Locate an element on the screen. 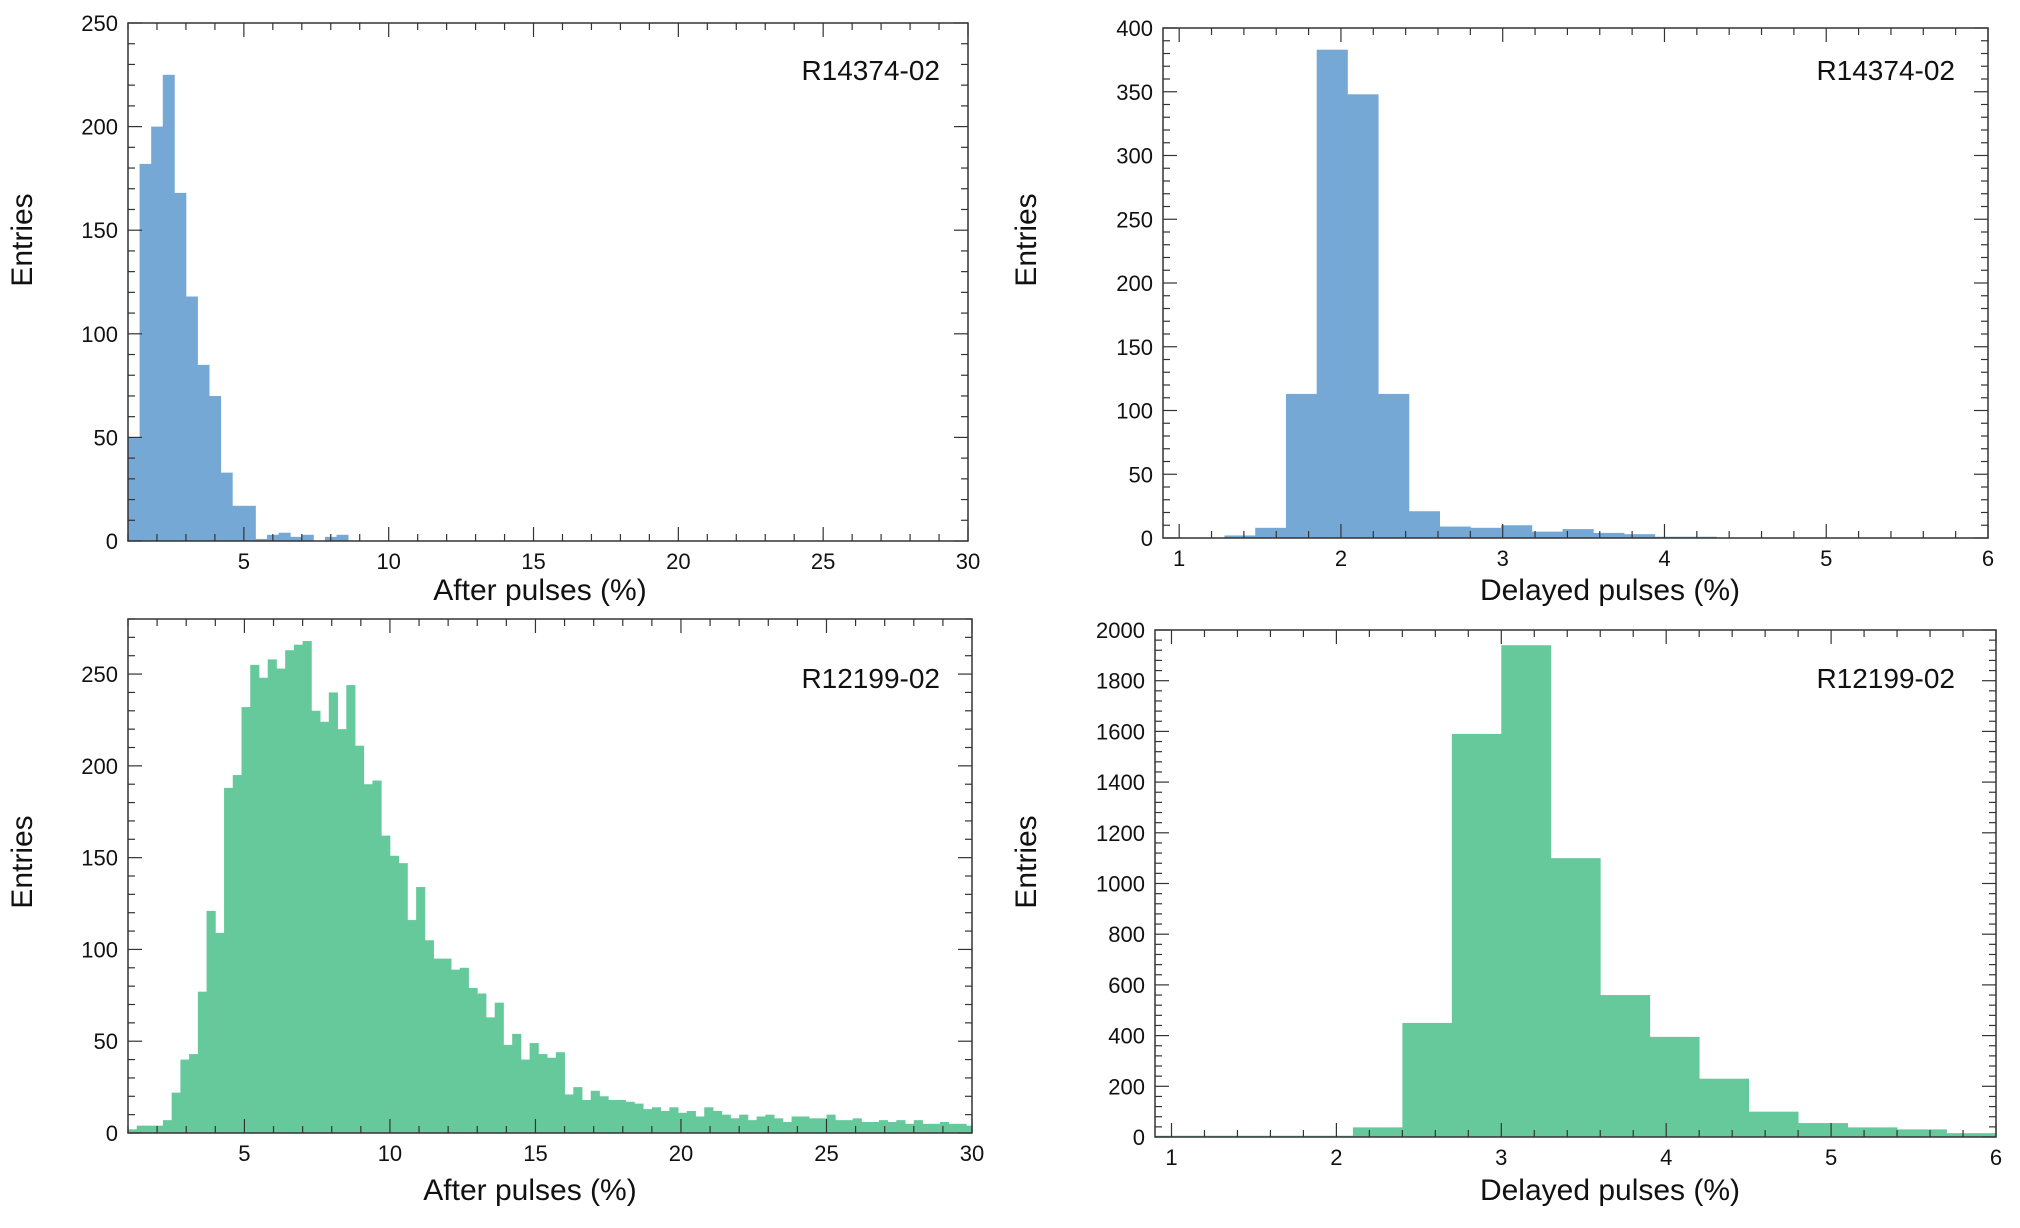  model-label: R12199-02 is located at coordinates (870, 678).